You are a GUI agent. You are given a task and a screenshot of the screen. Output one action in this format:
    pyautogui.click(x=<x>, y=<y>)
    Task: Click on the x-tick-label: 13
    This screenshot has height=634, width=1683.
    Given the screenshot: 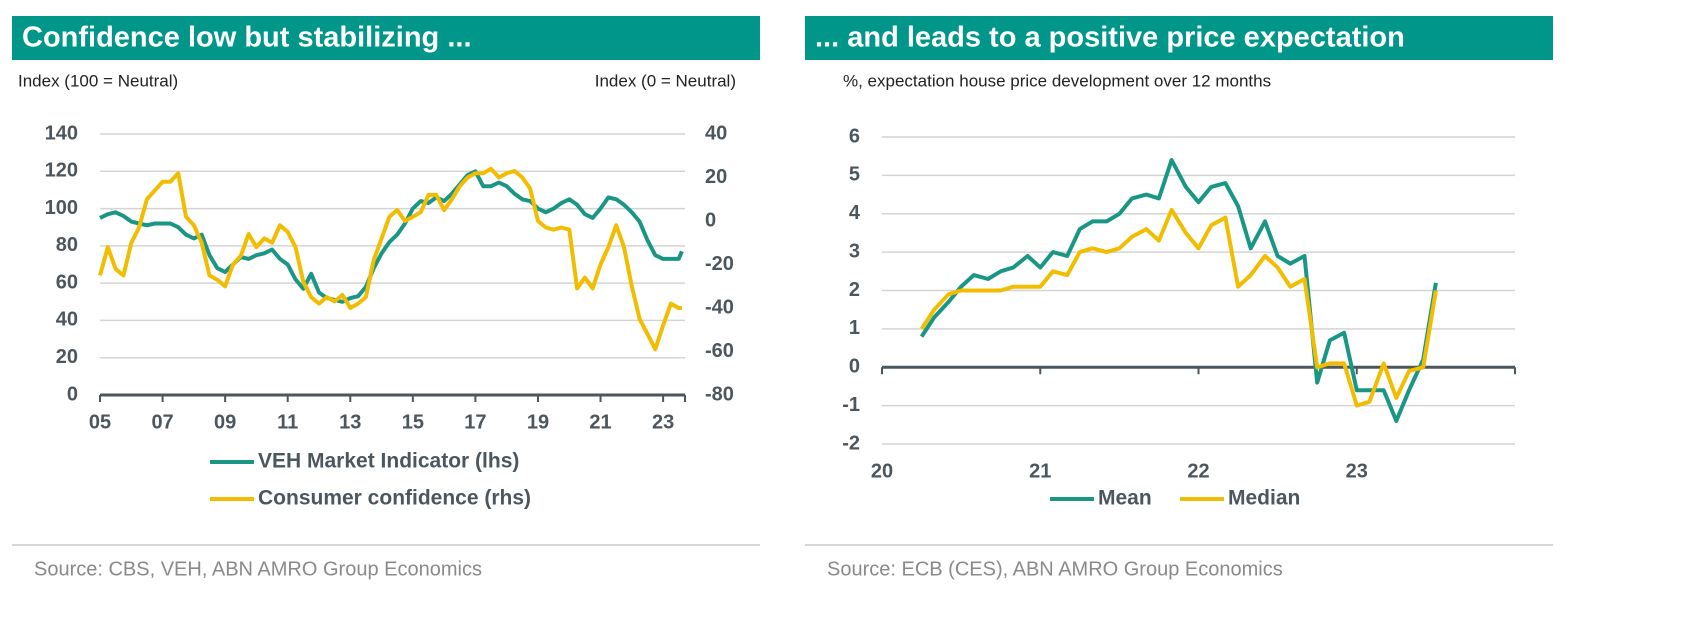 What is the action you would take?
    pyautogui.click(x=350, y=422)
    